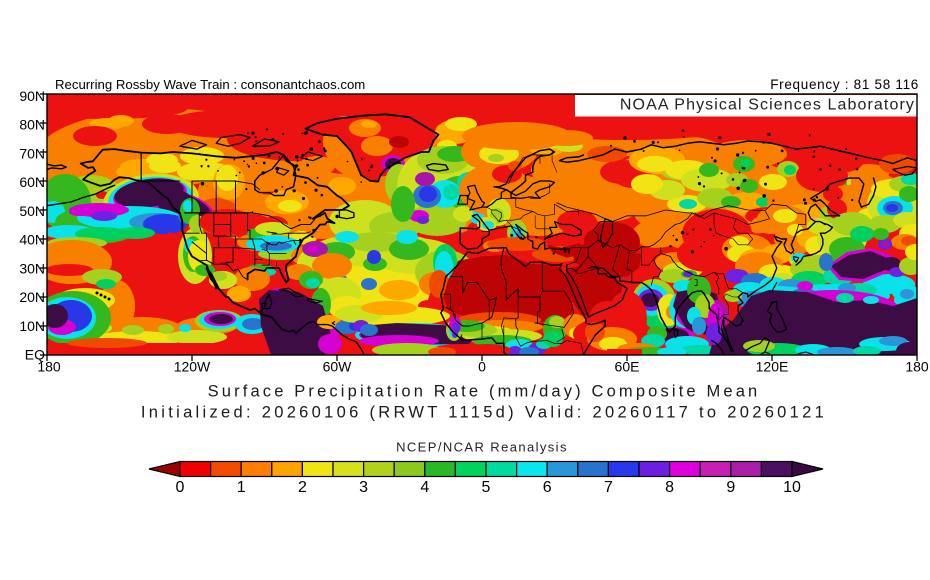 This screenshot has width=930, height=580. I want to click on svg-text: 10, so click(792, 487).